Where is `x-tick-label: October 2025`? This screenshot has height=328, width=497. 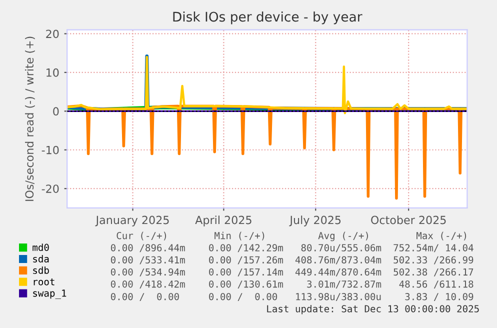 x-tick-label: October 2025 is located at coordinates (408, 220).